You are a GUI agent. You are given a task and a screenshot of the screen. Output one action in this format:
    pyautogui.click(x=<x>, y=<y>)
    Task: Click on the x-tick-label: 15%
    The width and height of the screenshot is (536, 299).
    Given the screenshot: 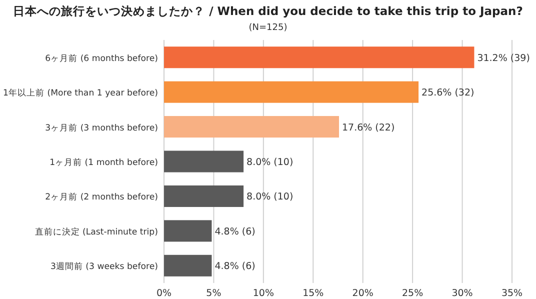 What is the action you would take?
    pyautogui.click(x=313, y=293)
    